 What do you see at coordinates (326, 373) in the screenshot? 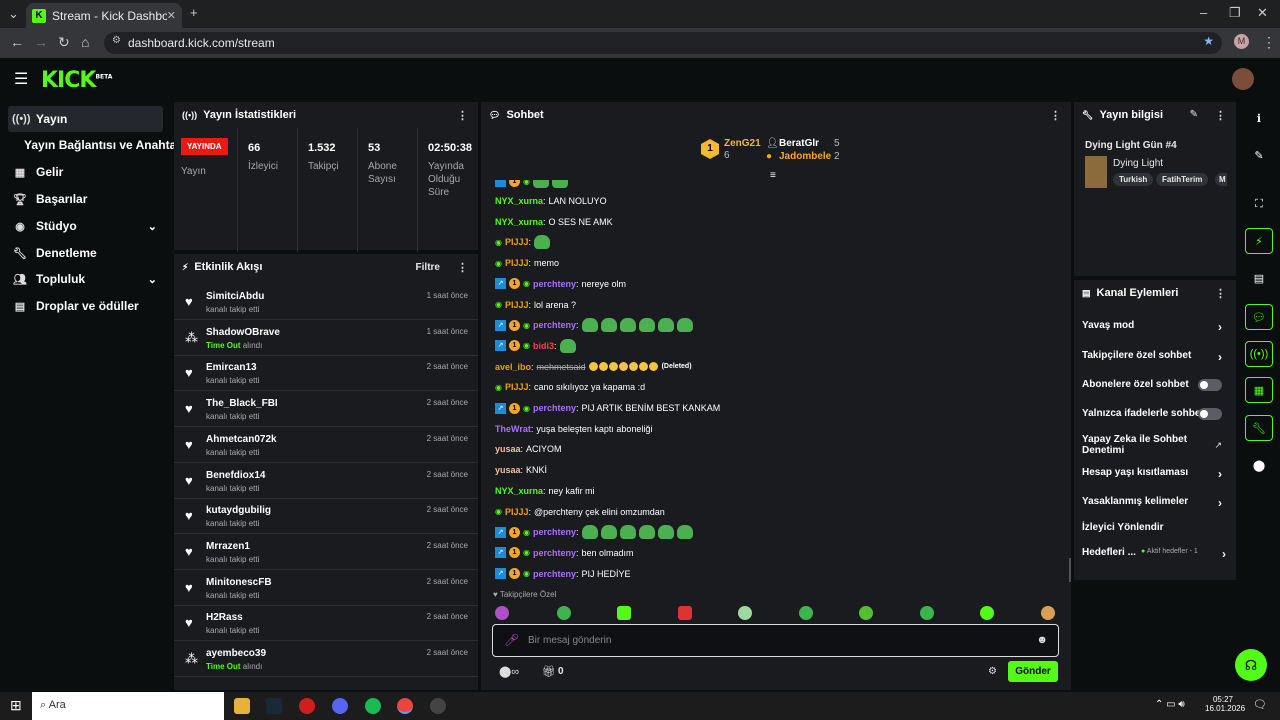
I see `event-row: ♥ Emircan13 kanalı takip etti 2 saat önce` at bounding box center [326, 373].